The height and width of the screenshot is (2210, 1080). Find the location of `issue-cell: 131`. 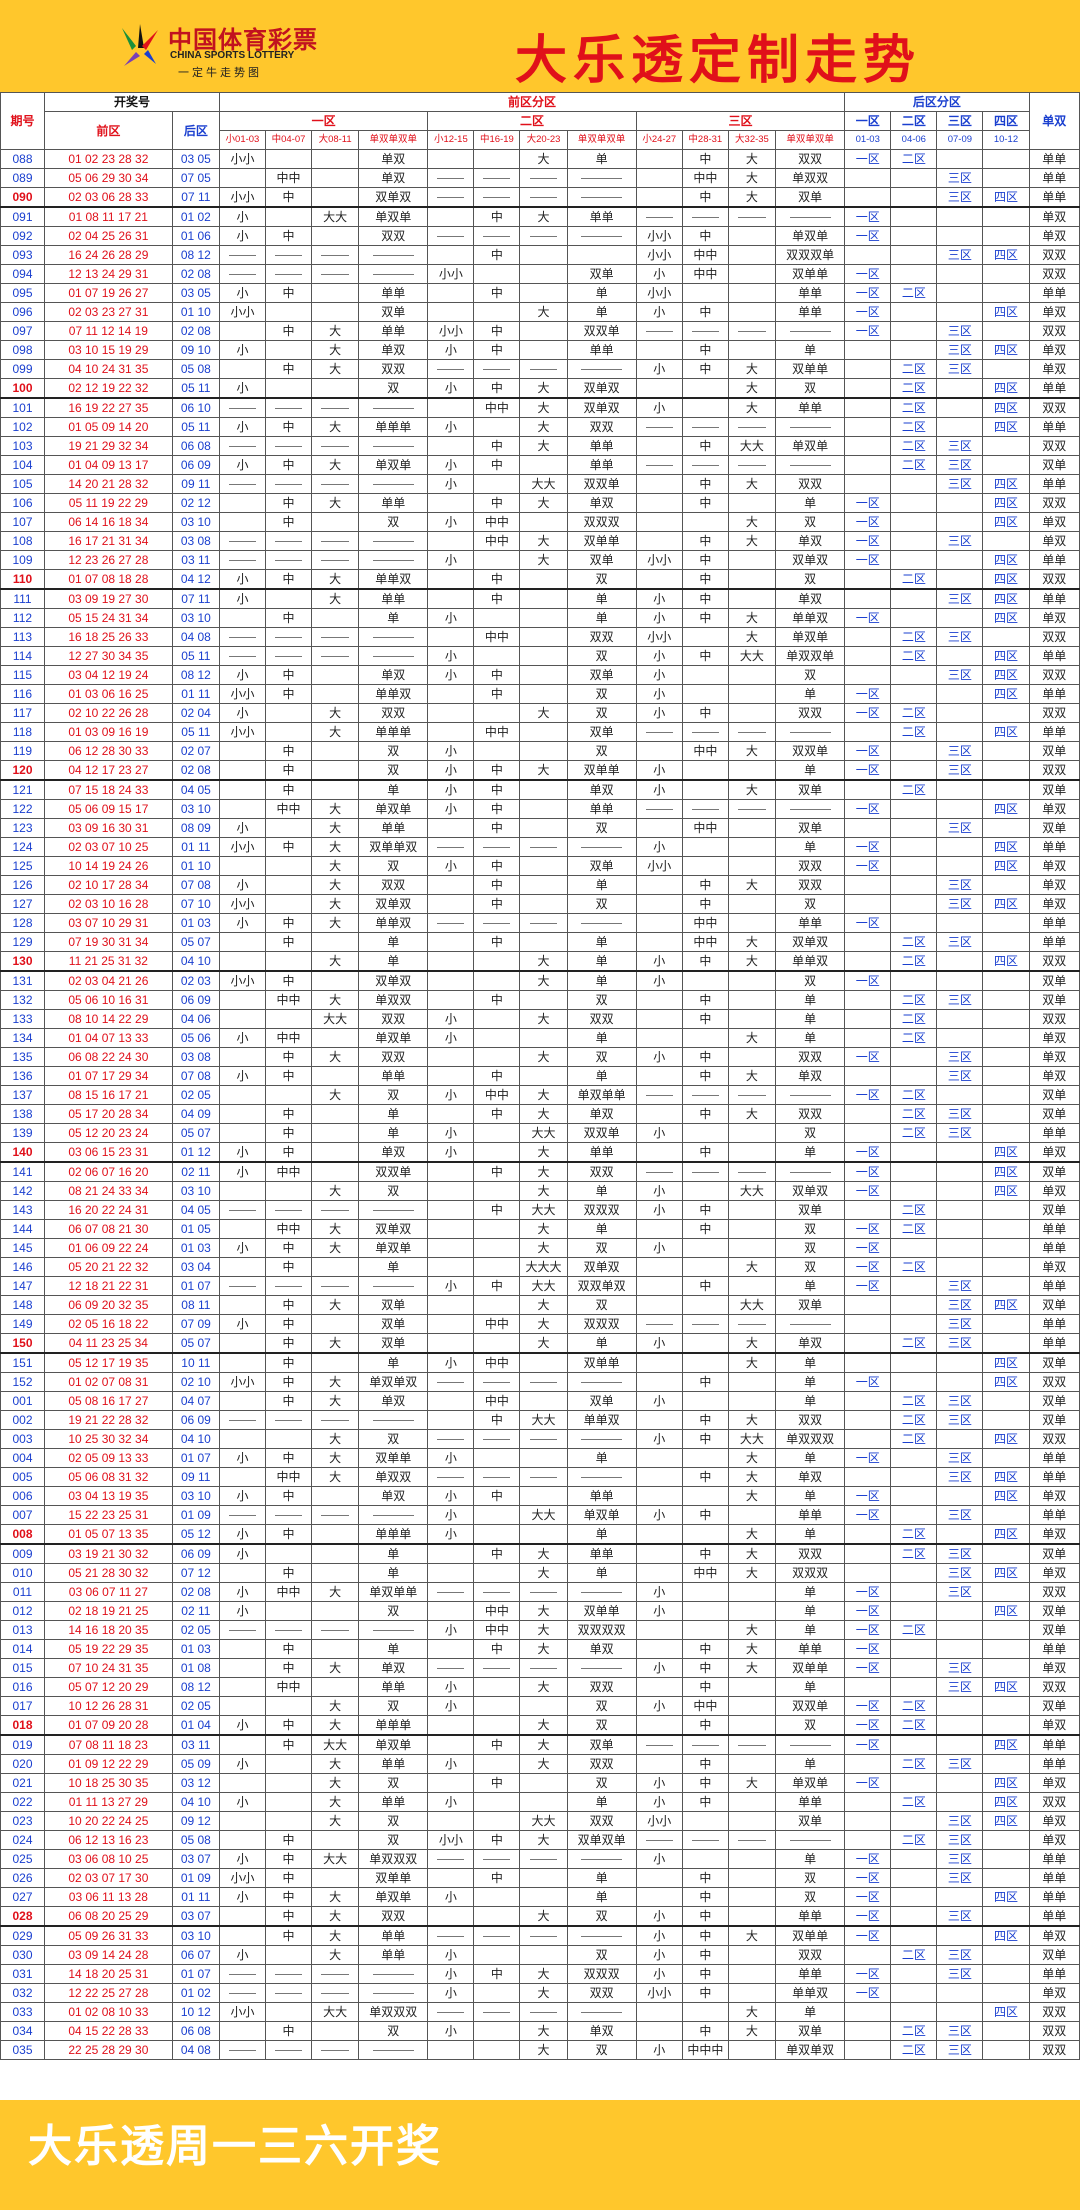

issue-cell: 131 is located at coordinates (22, 980).